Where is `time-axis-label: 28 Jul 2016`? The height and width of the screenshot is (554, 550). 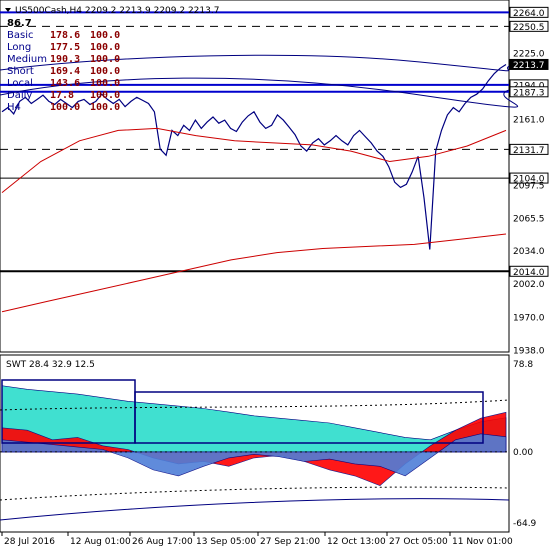 time-axis-label: 28 Jul 2016 is located at coordinates (29, 542).